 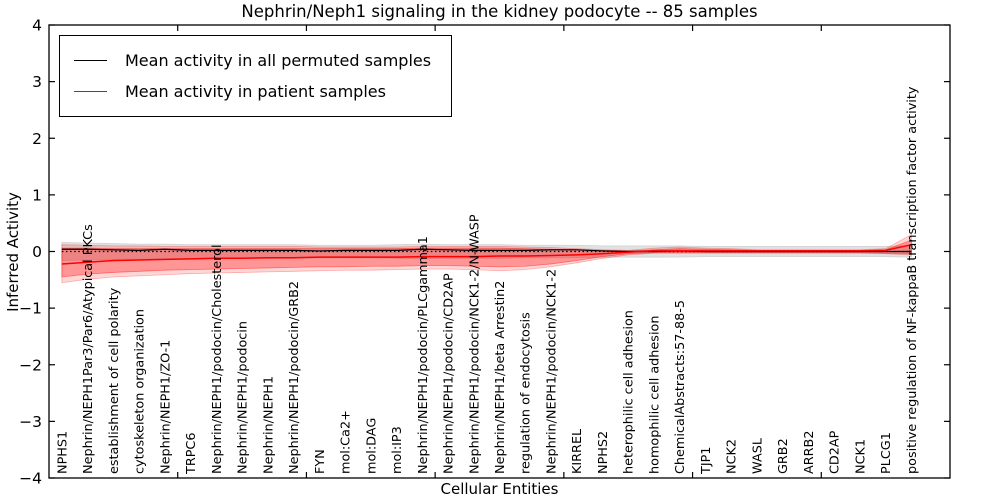 What do you see at coordinates (397, 450) in the screenshot?
I see `category-label: mol:IP3` at bounding box center [397, 450].